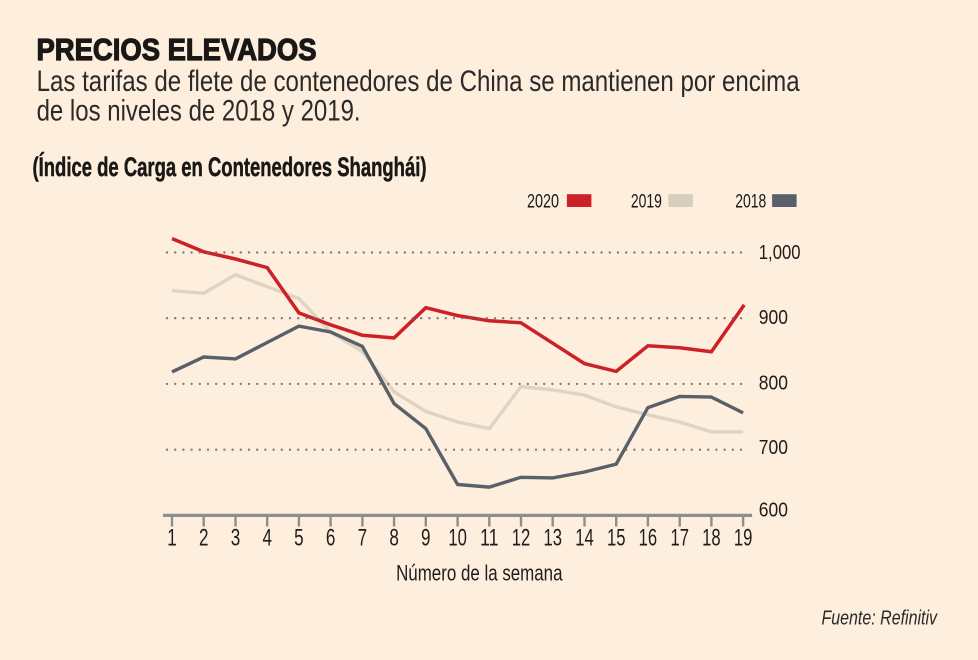 The width and height of the screenshot is (978, 660). What do you see at coordinates (363, 538) in the screenshot?
I see `svg-text: 7` at bounding box center [363, 538].